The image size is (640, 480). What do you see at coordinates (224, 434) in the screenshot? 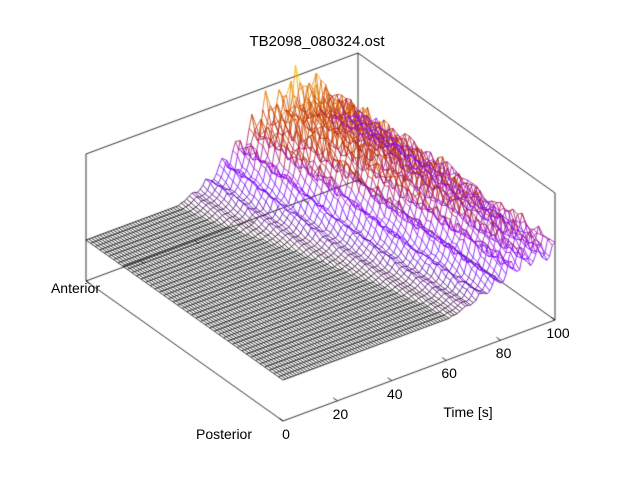
I see `depth-axis-front-label: Posterior` at bounding box center [224, 434].